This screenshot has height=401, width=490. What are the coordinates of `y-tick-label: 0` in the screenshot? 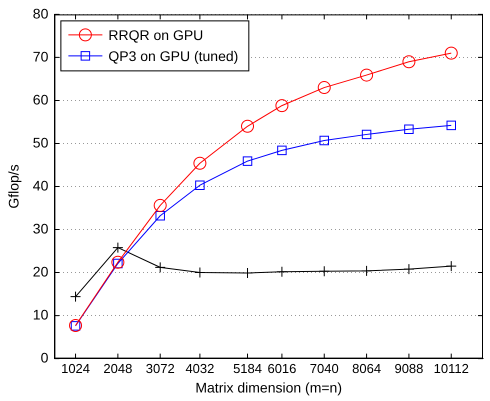 It's located at (44, 357).